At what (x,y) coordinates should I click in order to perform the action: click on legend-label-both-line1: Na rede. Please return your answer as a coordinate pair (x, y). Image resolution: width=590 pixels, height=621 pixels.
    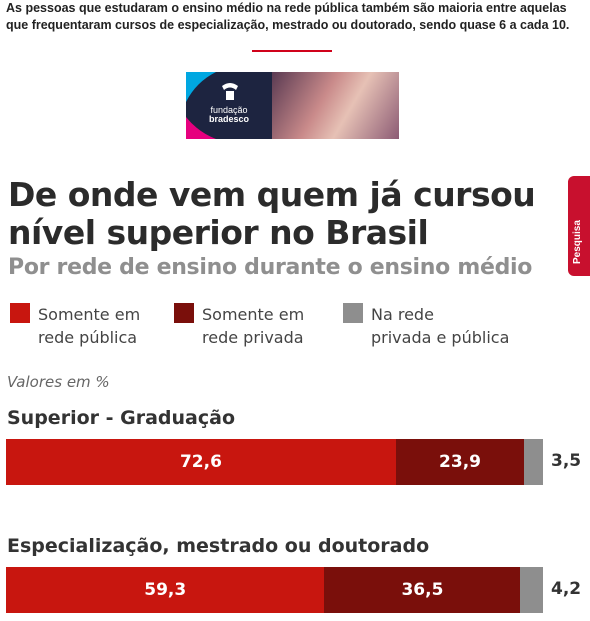
    Looking at the image, I should click on (402, 314).